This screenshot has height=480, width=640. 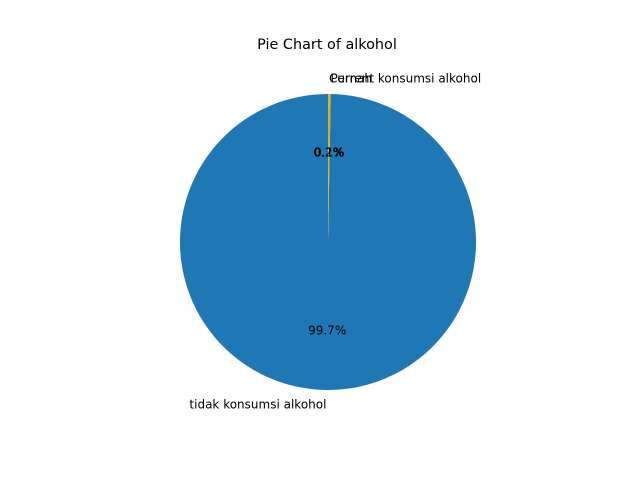 What do you see at coordinates (327, 45) in the screenshot?
I see `chart-title: Pie Chart of alkohol` at bounding box center [327, 45].